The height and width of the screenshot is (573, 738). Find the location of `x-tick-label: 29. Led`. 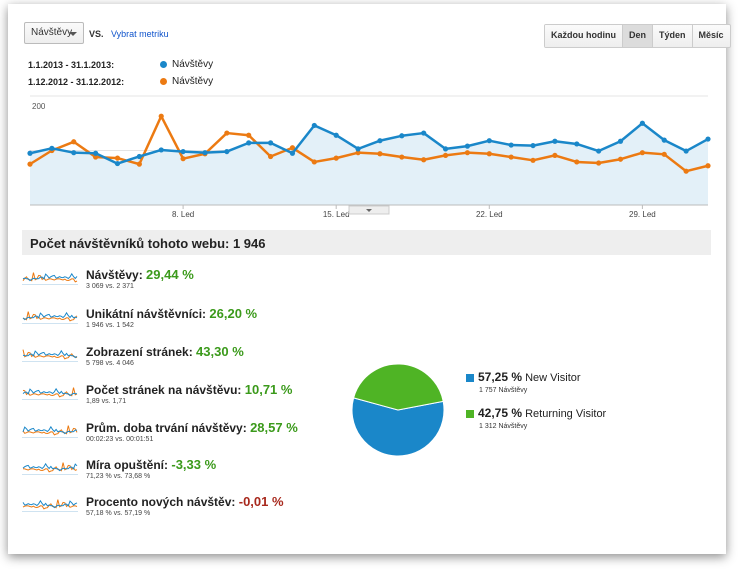

x-tick-label: 29. Led is located at coordinates (642, 214).